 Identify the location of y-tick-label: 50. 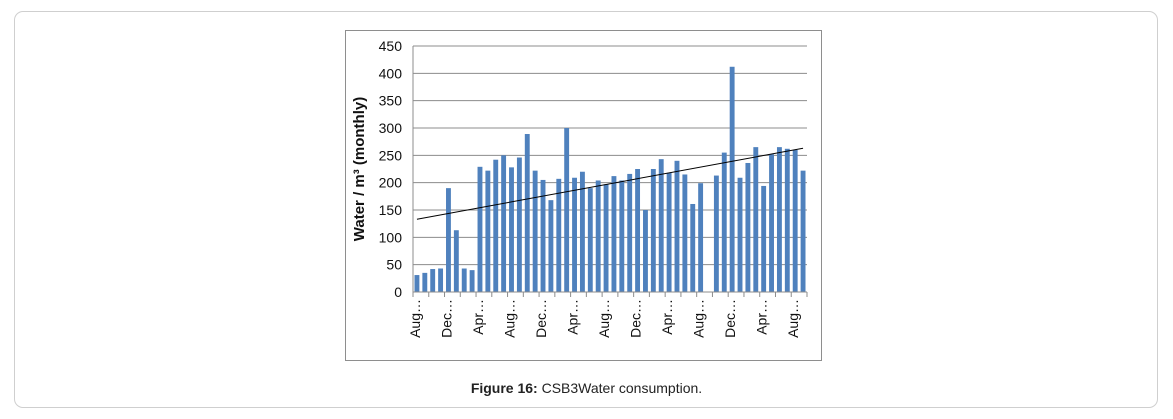
(394, 265).